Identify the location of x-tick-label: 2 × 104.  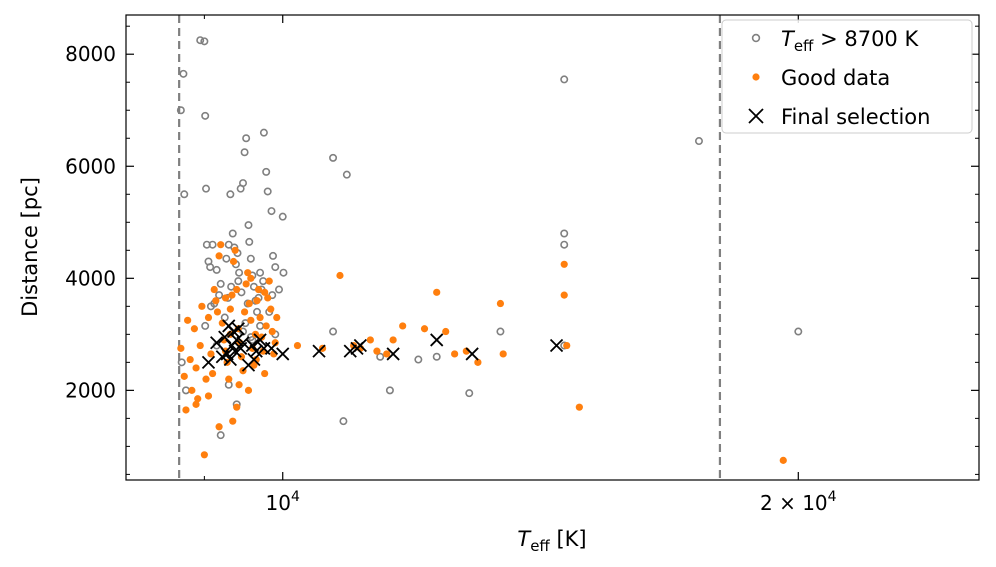
(798, 502).